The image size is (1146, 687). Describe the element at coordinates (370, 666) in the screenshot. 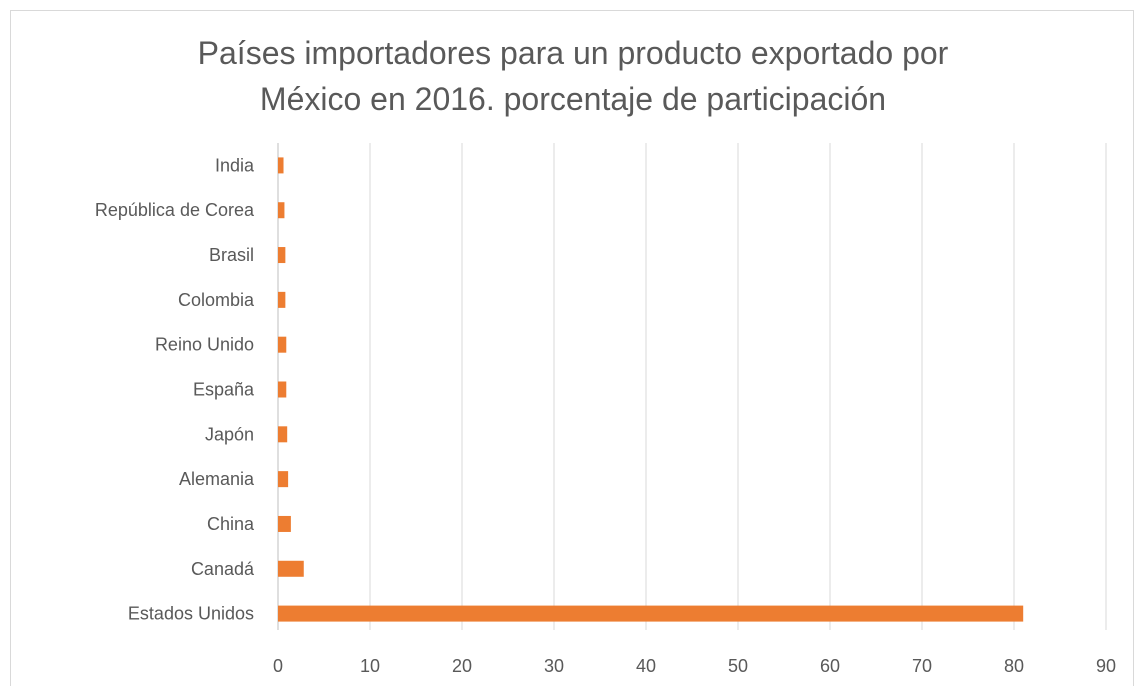

I see `x-tick-label: 10` at that location.